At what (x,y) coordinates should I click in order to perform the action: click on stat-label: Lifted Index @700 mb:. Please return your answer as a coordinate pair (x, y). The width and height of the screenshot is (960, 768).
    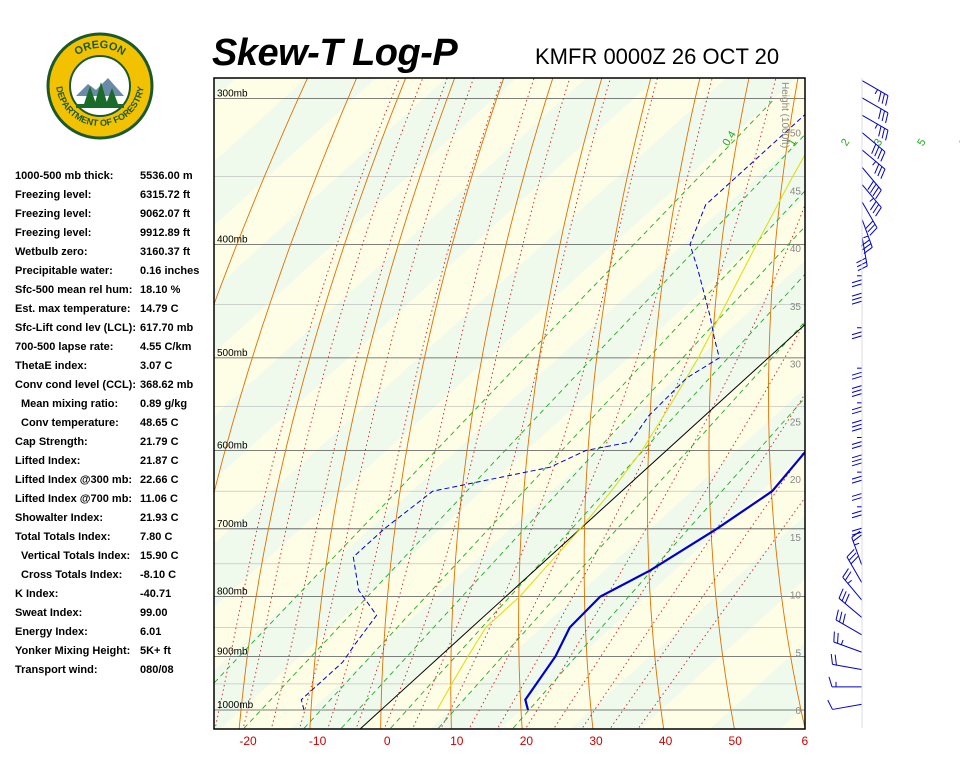
    Looking at the image, I should click on (74, 499).